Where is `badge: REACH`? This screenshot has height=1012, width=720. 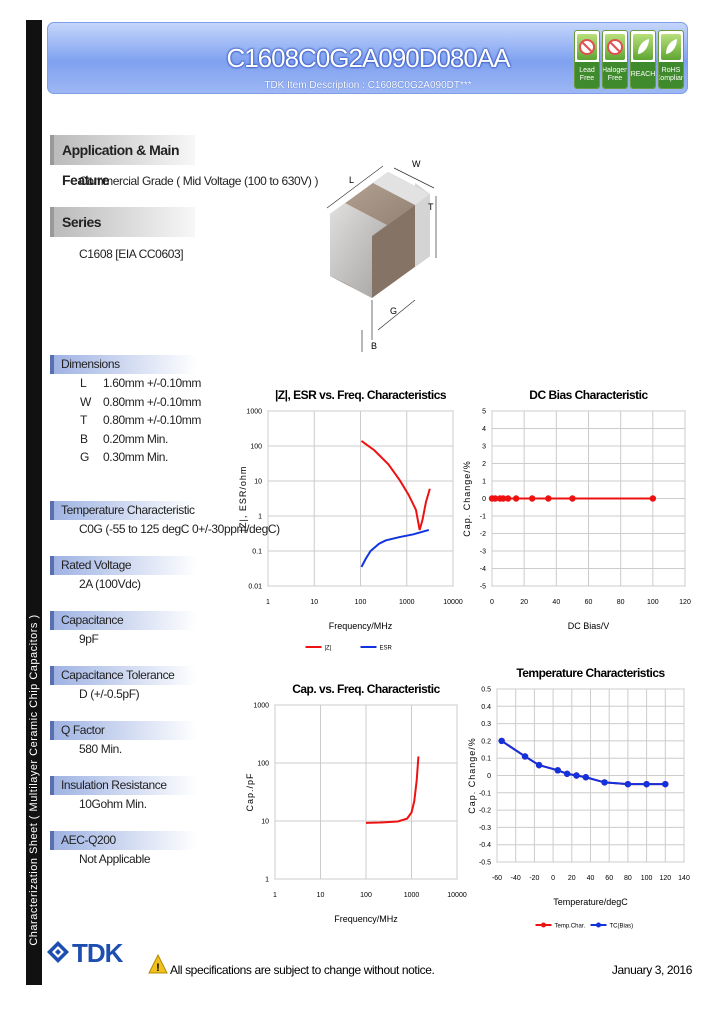 badge: REACH is located at coordinates (643, 59).